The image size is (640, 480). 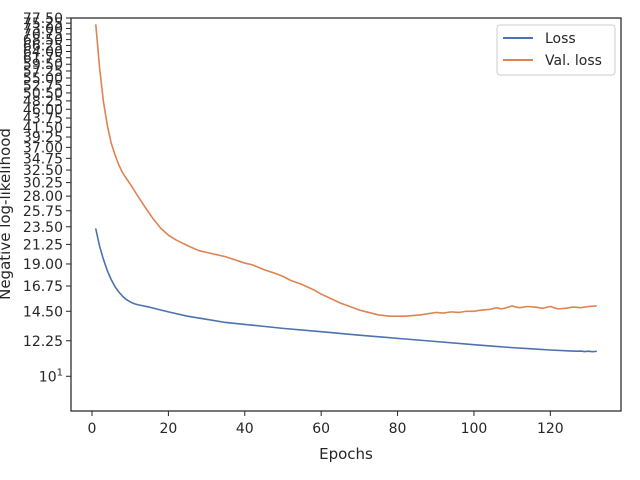 I want to click on y-tick-label: 16.75, so click(x=43, y=287).